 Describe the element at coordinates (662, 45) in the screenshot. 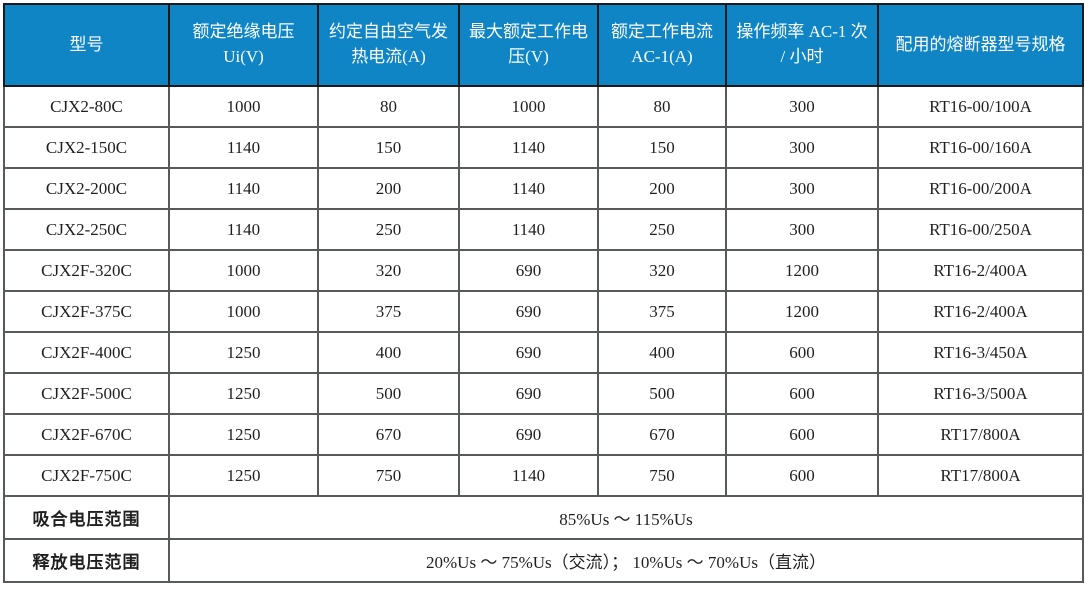

I see `column-header-working-current: 额定工作电流 AC-1(A)` at that location.